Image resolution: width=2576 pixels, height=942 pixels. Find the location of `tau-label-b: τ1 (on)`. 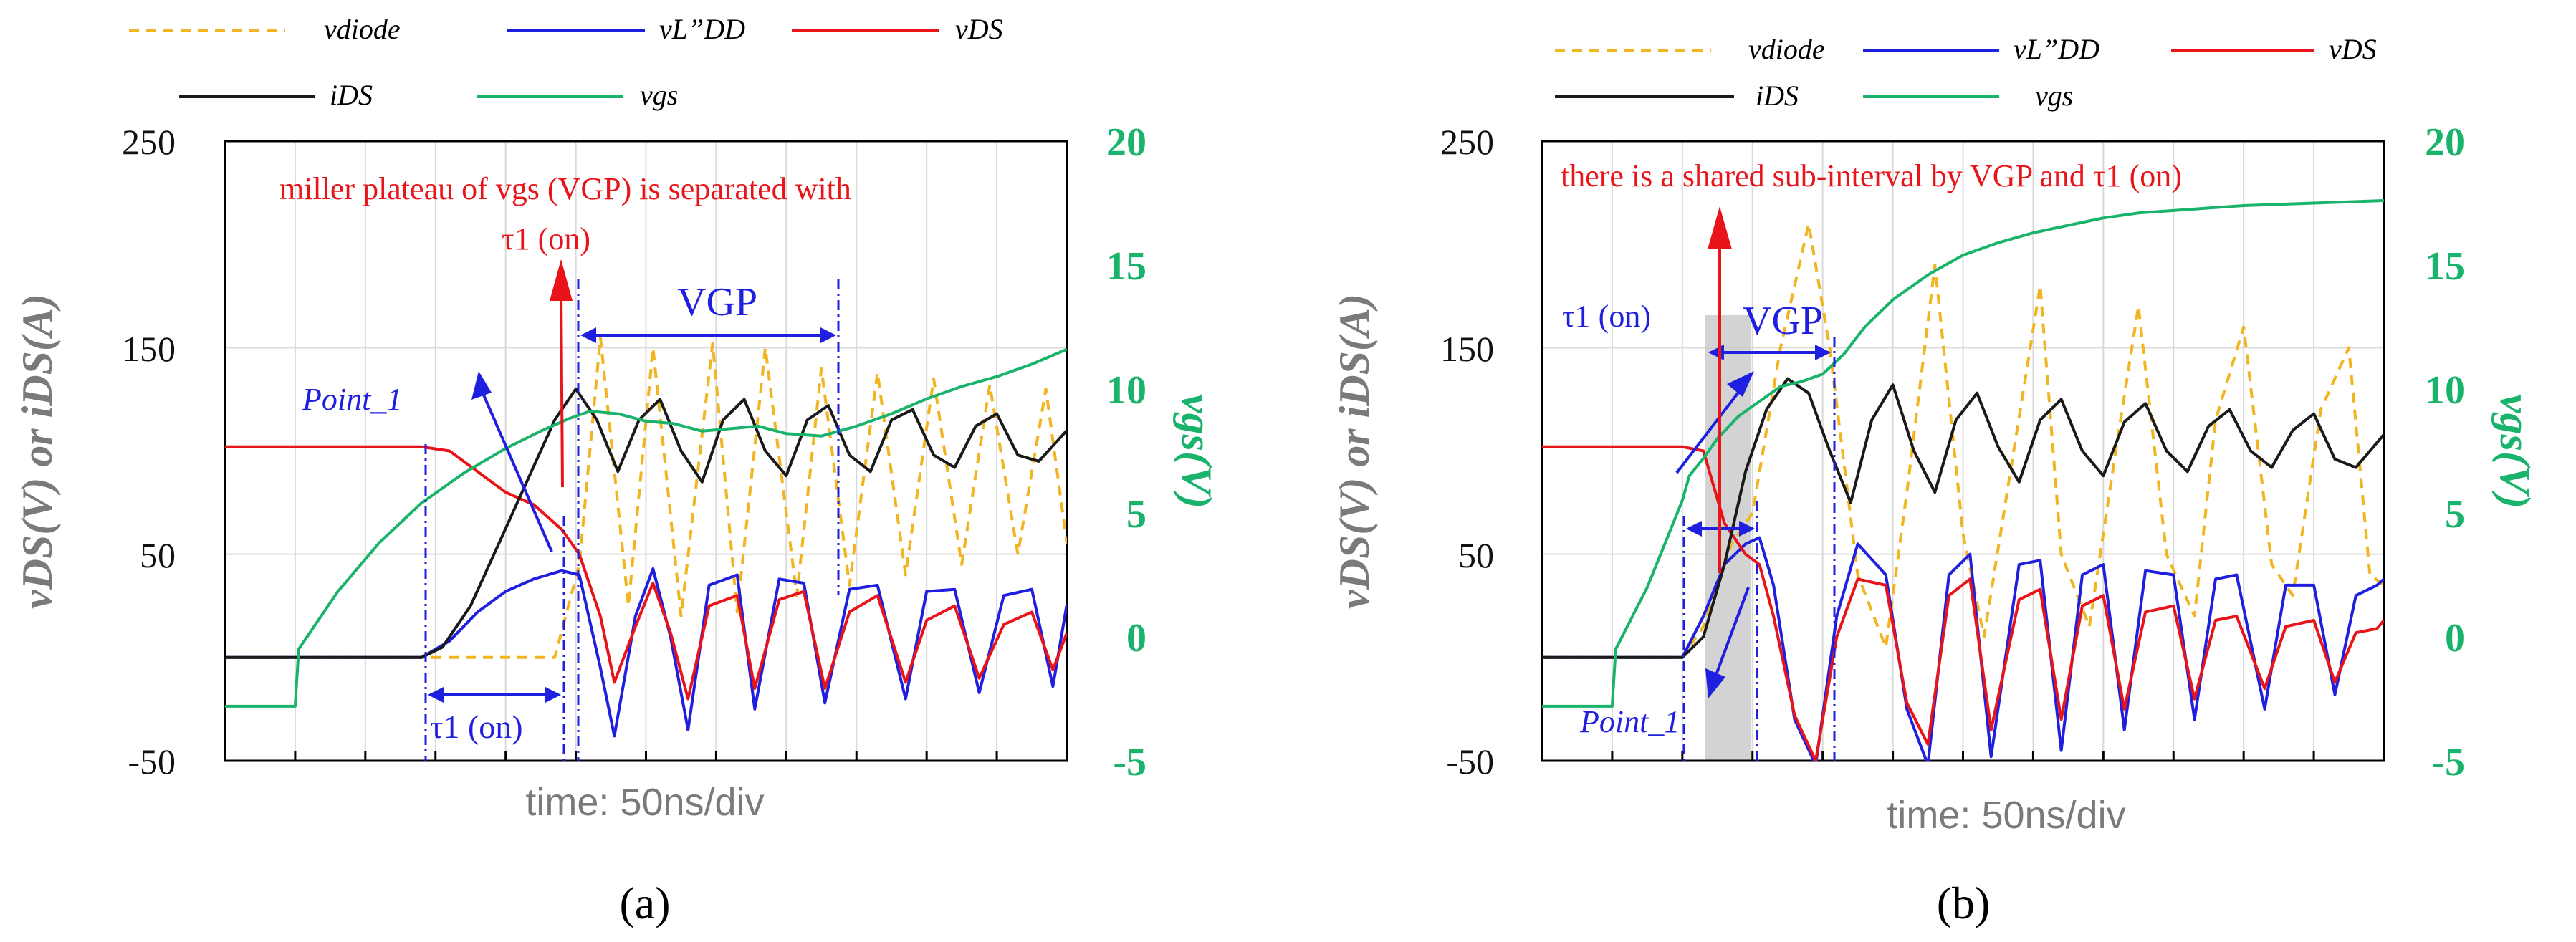

tau-label-b: τ1 (on) is located at coordinates (1607, 316).